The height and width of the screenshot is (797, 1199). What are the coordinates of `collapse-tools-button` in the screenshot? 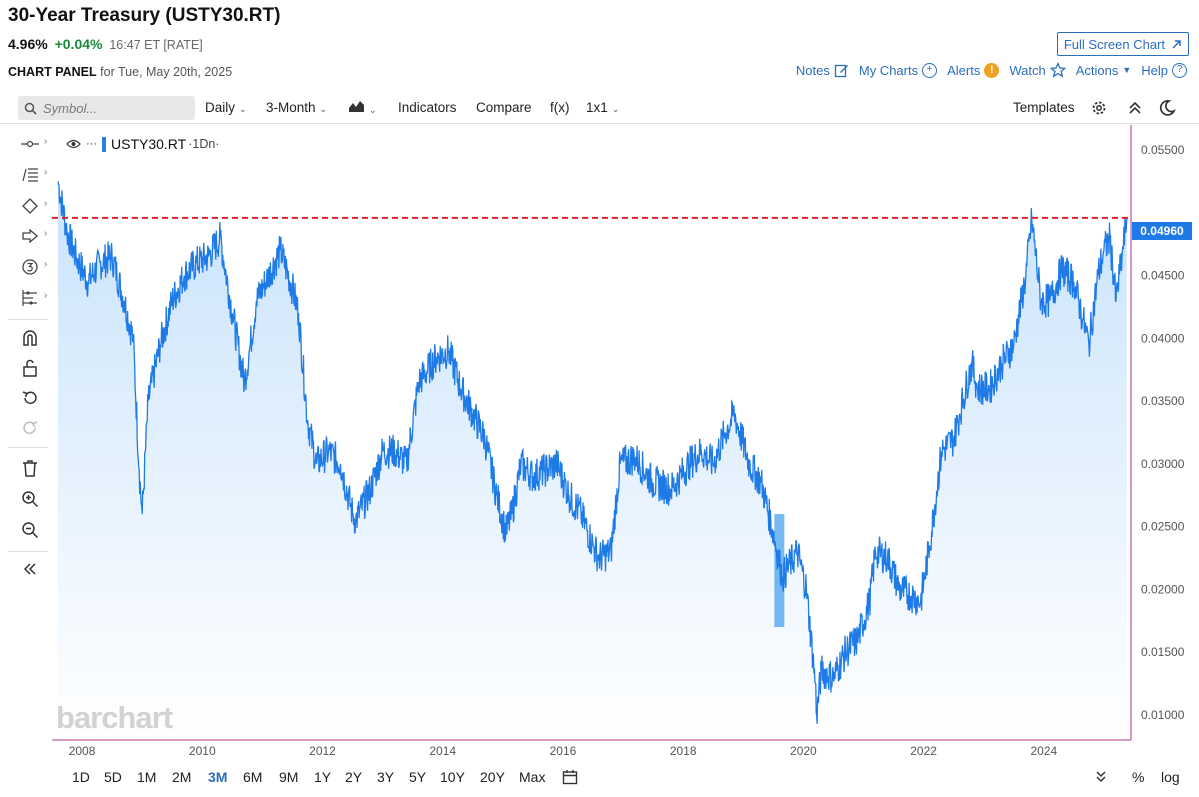 It's located at (30, 569).